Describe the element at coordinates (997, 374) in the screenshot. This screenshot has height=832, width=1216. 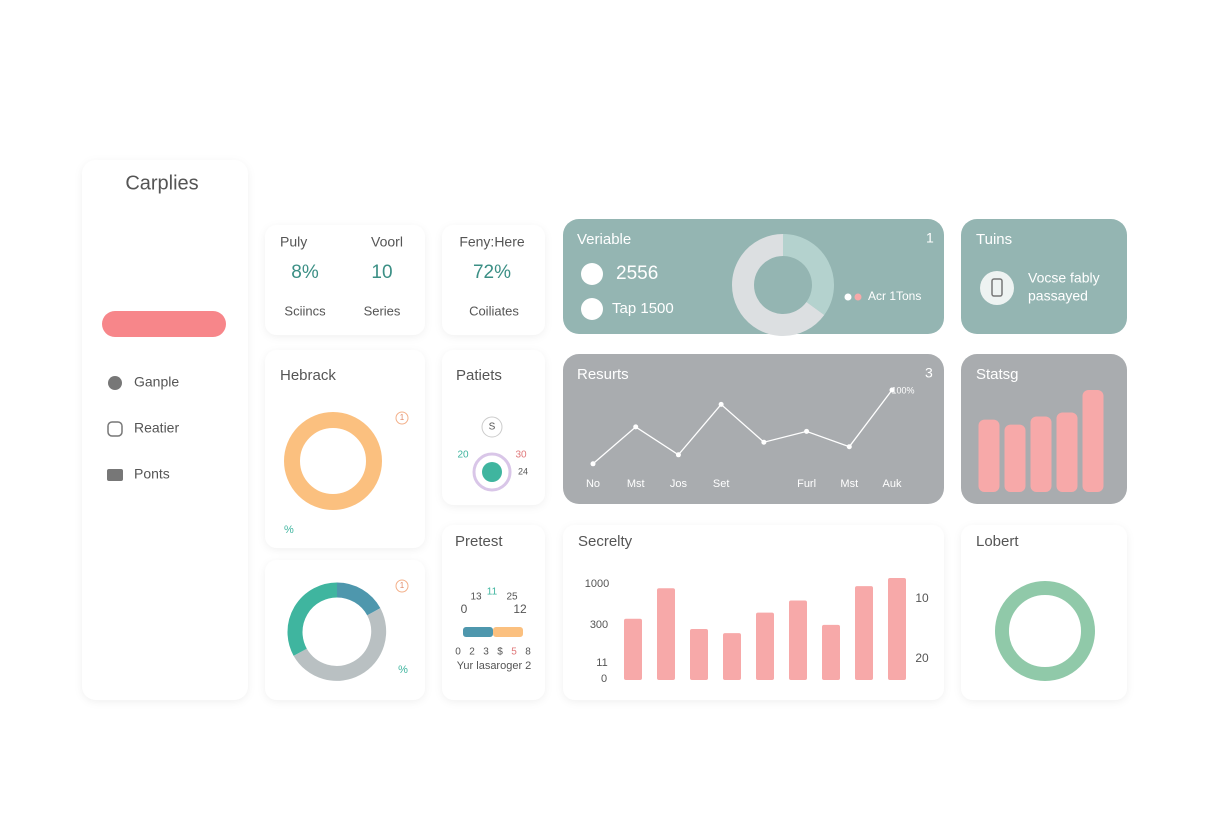
I see `card-title: Statsg` at that location.